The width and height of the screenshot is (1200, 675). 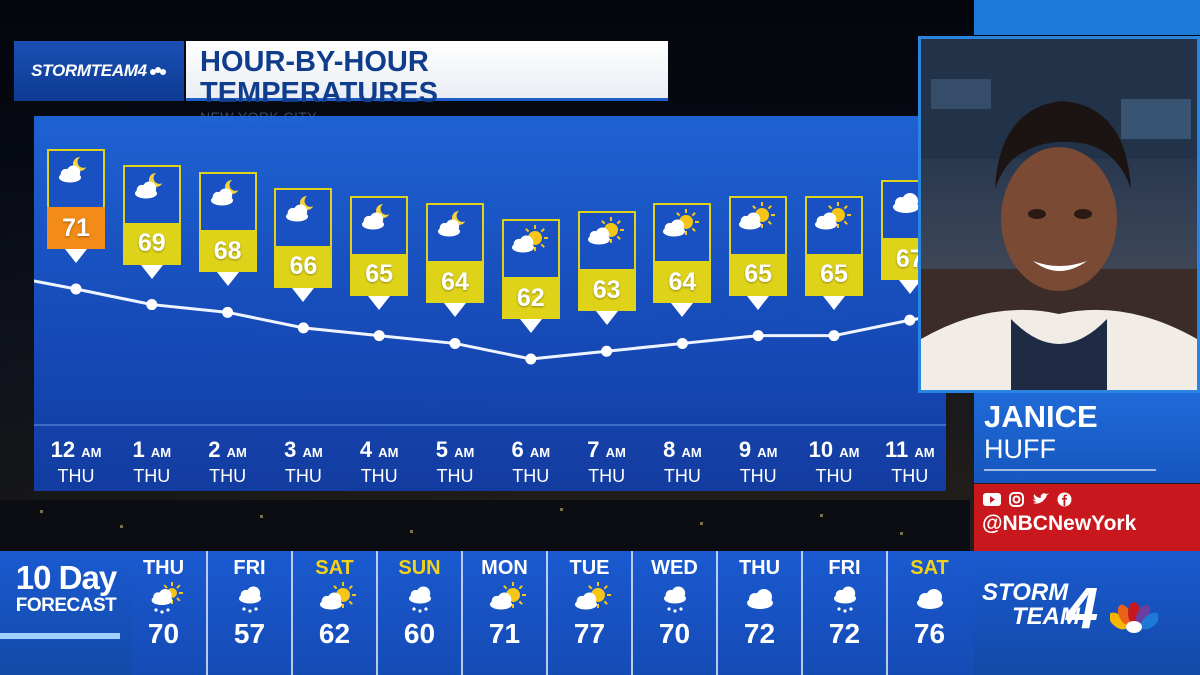 What do you see at coordinates (227, 449) in the screenshot?
I see `hour-time: 2 AM` at bounding box center [227, 449].